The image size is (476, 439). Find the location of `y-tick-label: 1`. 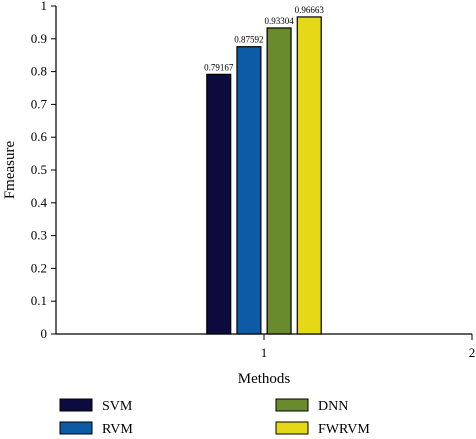

y-tick-label: 1 is located at coordinates (44, 6).